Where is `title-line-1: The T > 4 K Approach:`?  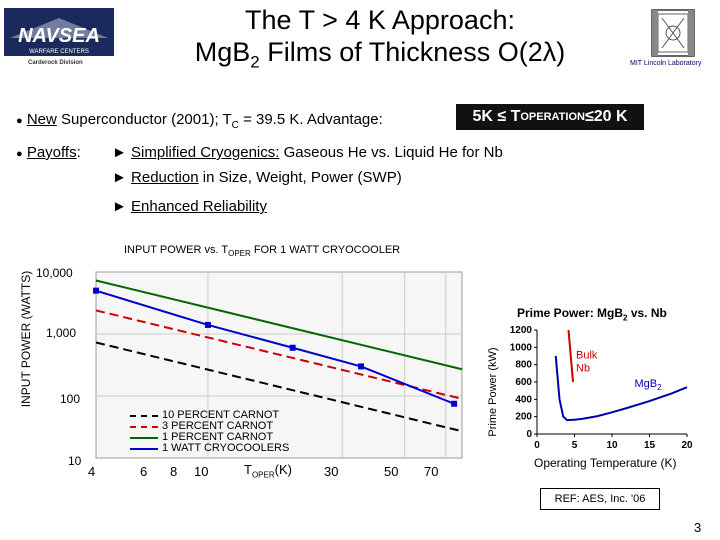
title-line-1: The T > 4 K Approach: is located at coordinates (380, 20).